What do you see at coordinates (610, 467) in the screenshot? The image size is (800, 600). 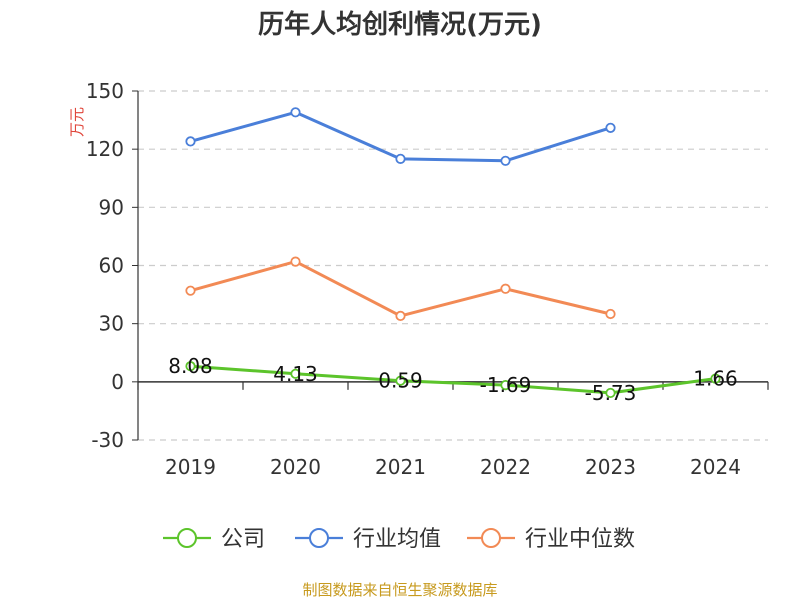 I see `x-tick-label: 2023` at bounding box center [610, 467].